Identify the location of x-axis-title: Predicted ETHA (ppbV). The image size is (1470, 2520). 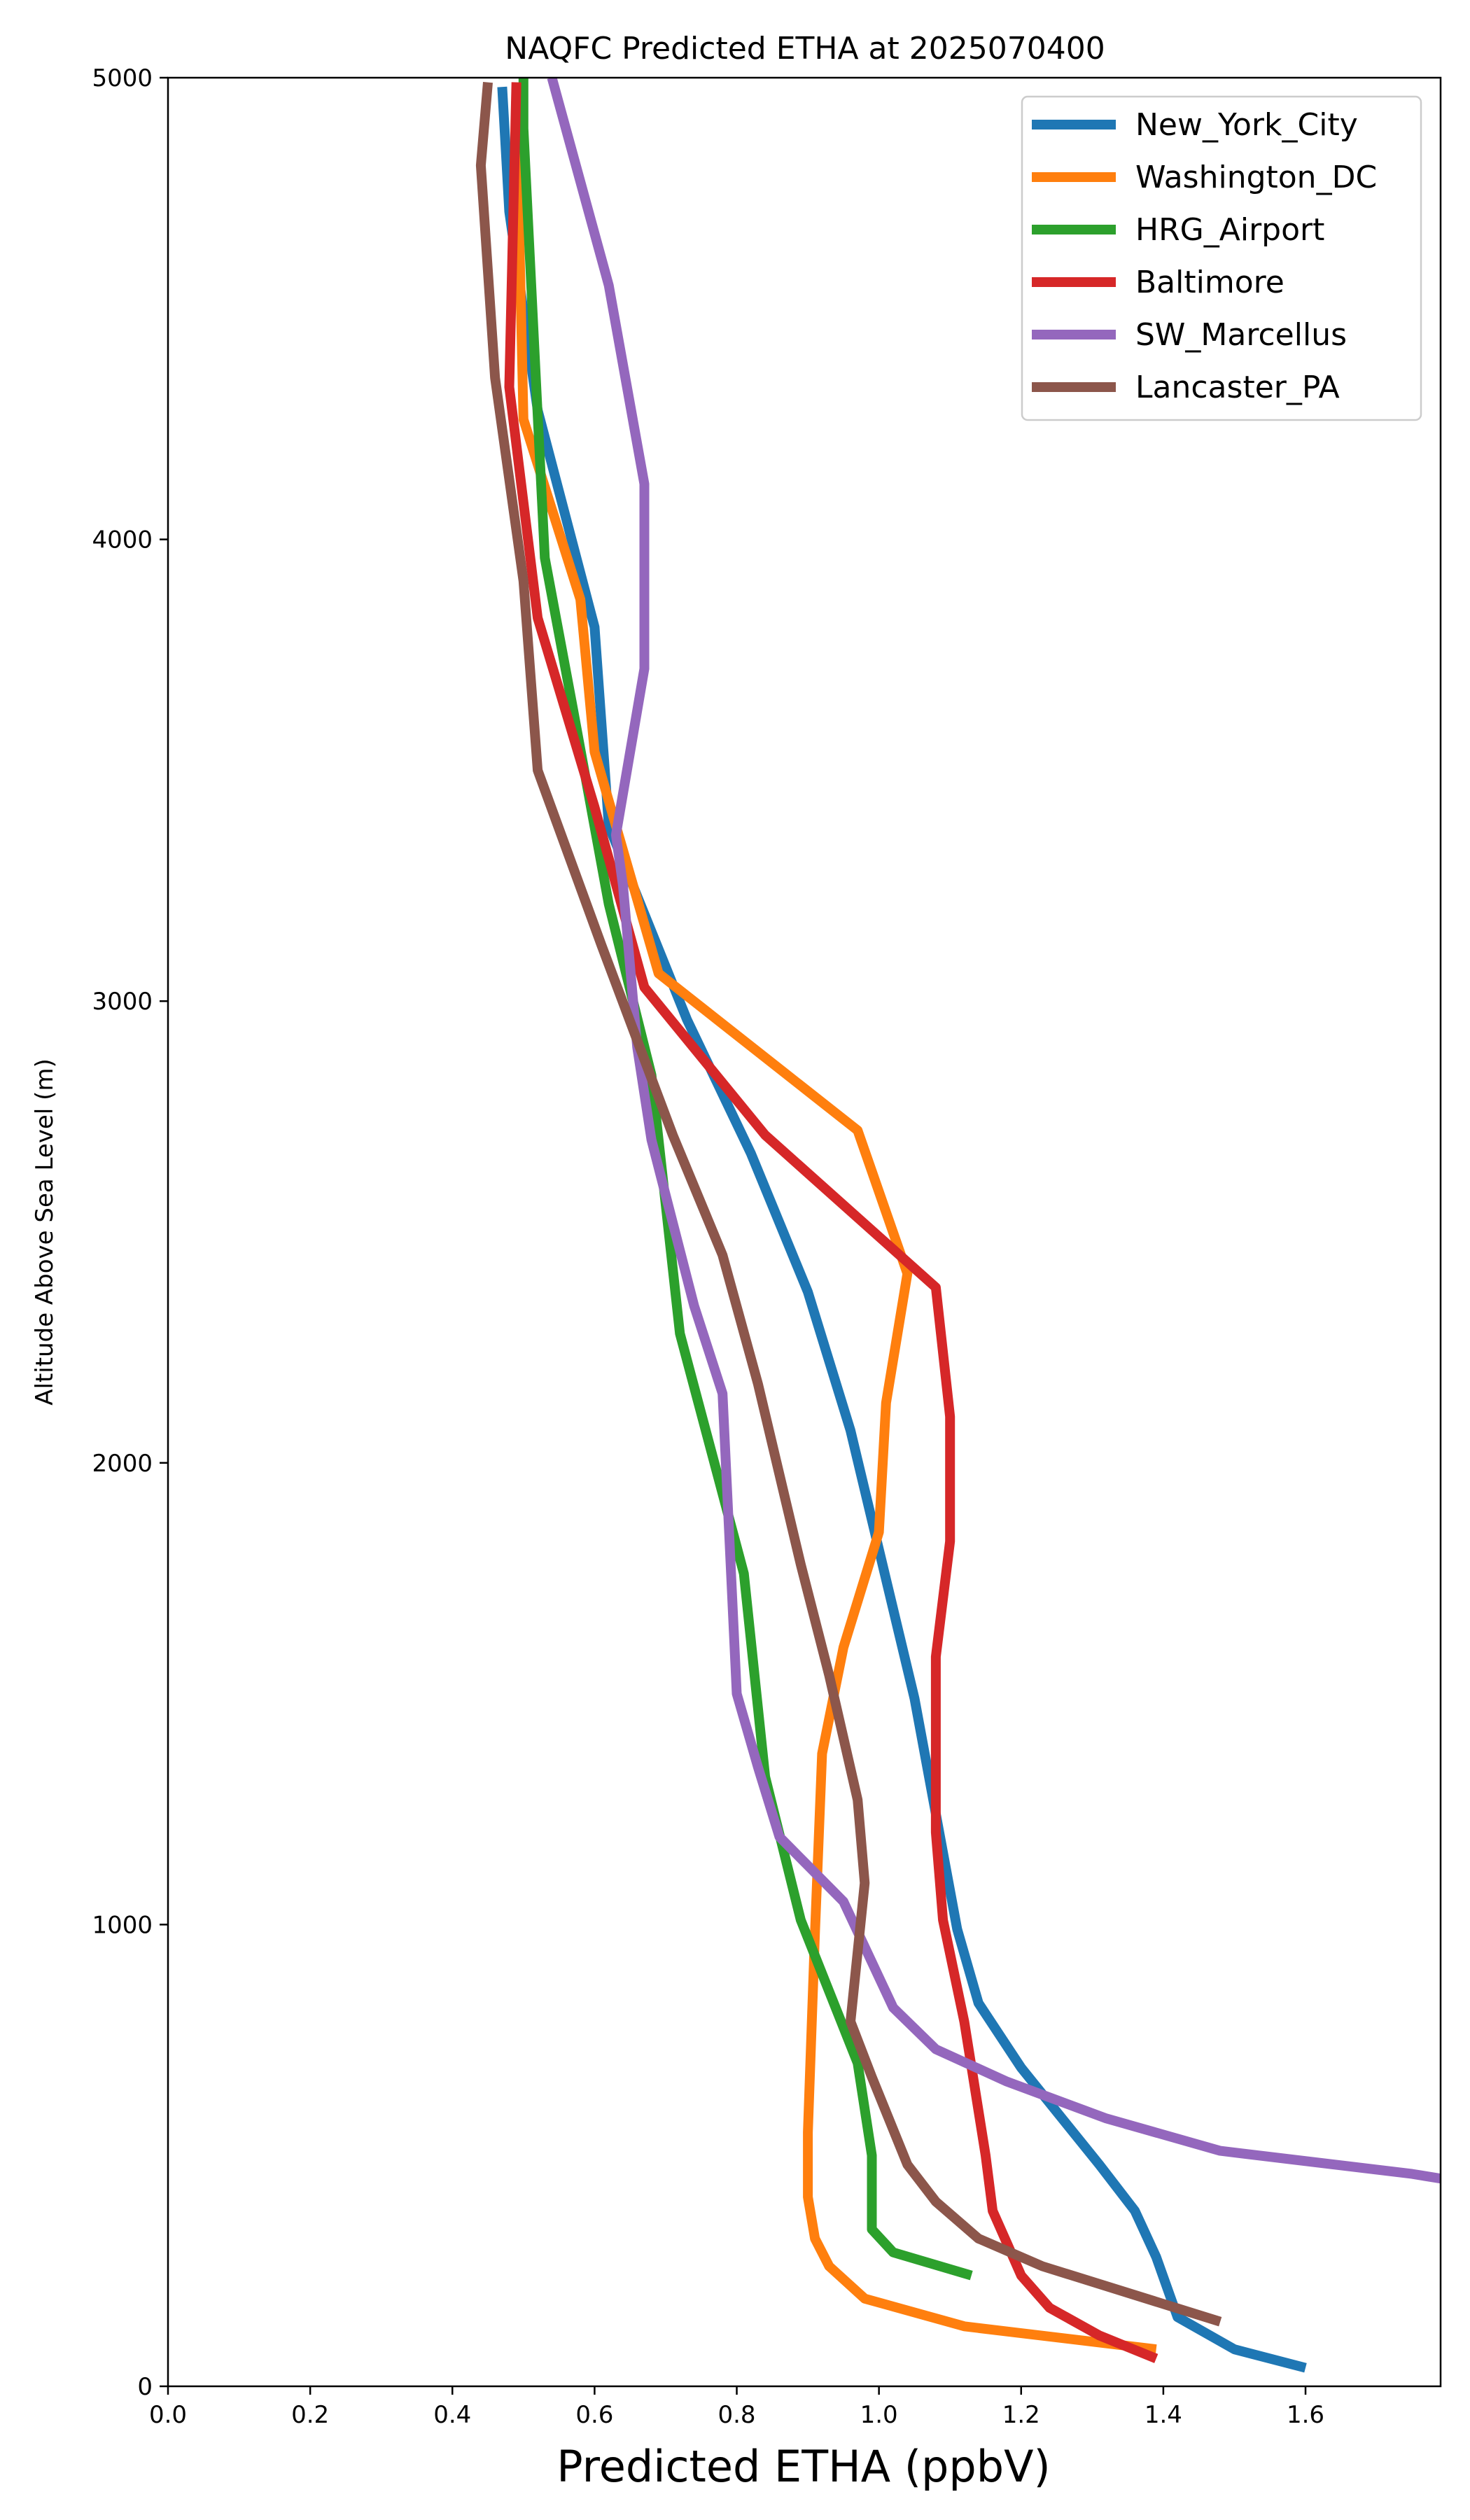
(803, 2466).